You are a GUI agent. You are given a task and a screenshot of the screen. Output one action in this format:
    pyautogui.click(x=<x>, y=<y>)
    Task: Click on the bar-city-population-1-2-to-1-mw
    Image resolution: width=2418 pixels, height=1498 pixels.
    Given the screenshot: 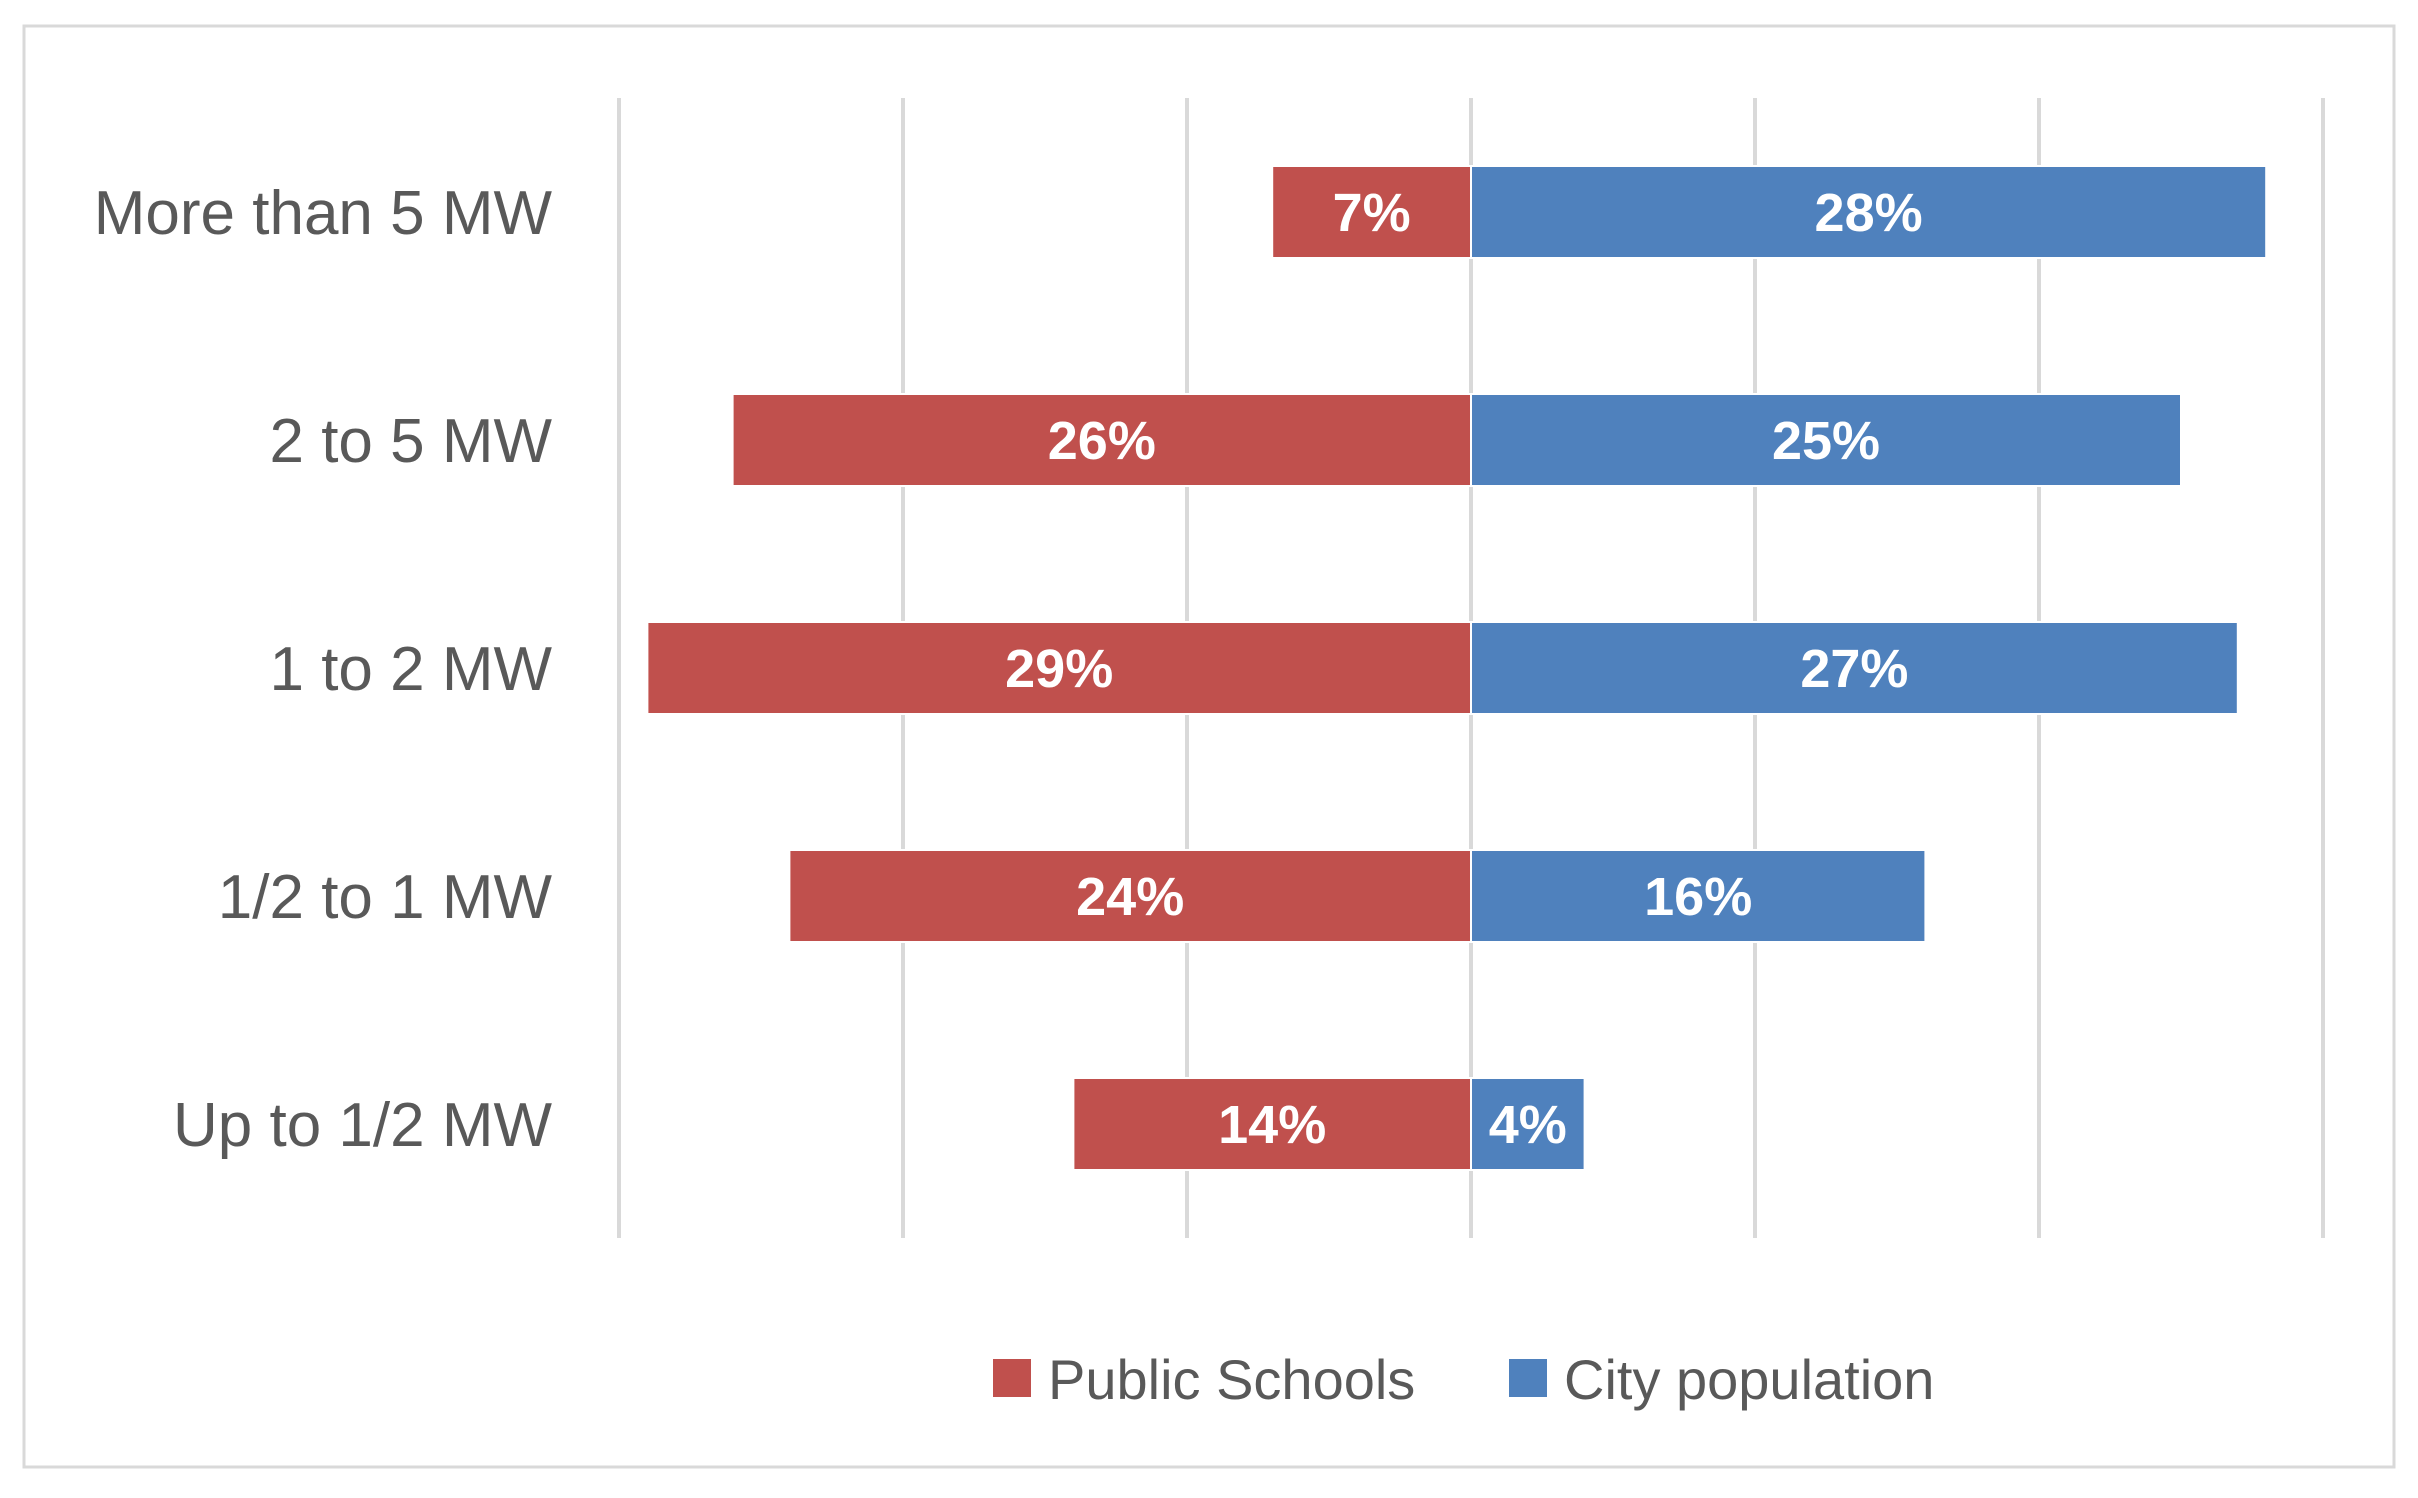 What is the action you would take?
    pyautogui.click(x=1698, y=896)
    